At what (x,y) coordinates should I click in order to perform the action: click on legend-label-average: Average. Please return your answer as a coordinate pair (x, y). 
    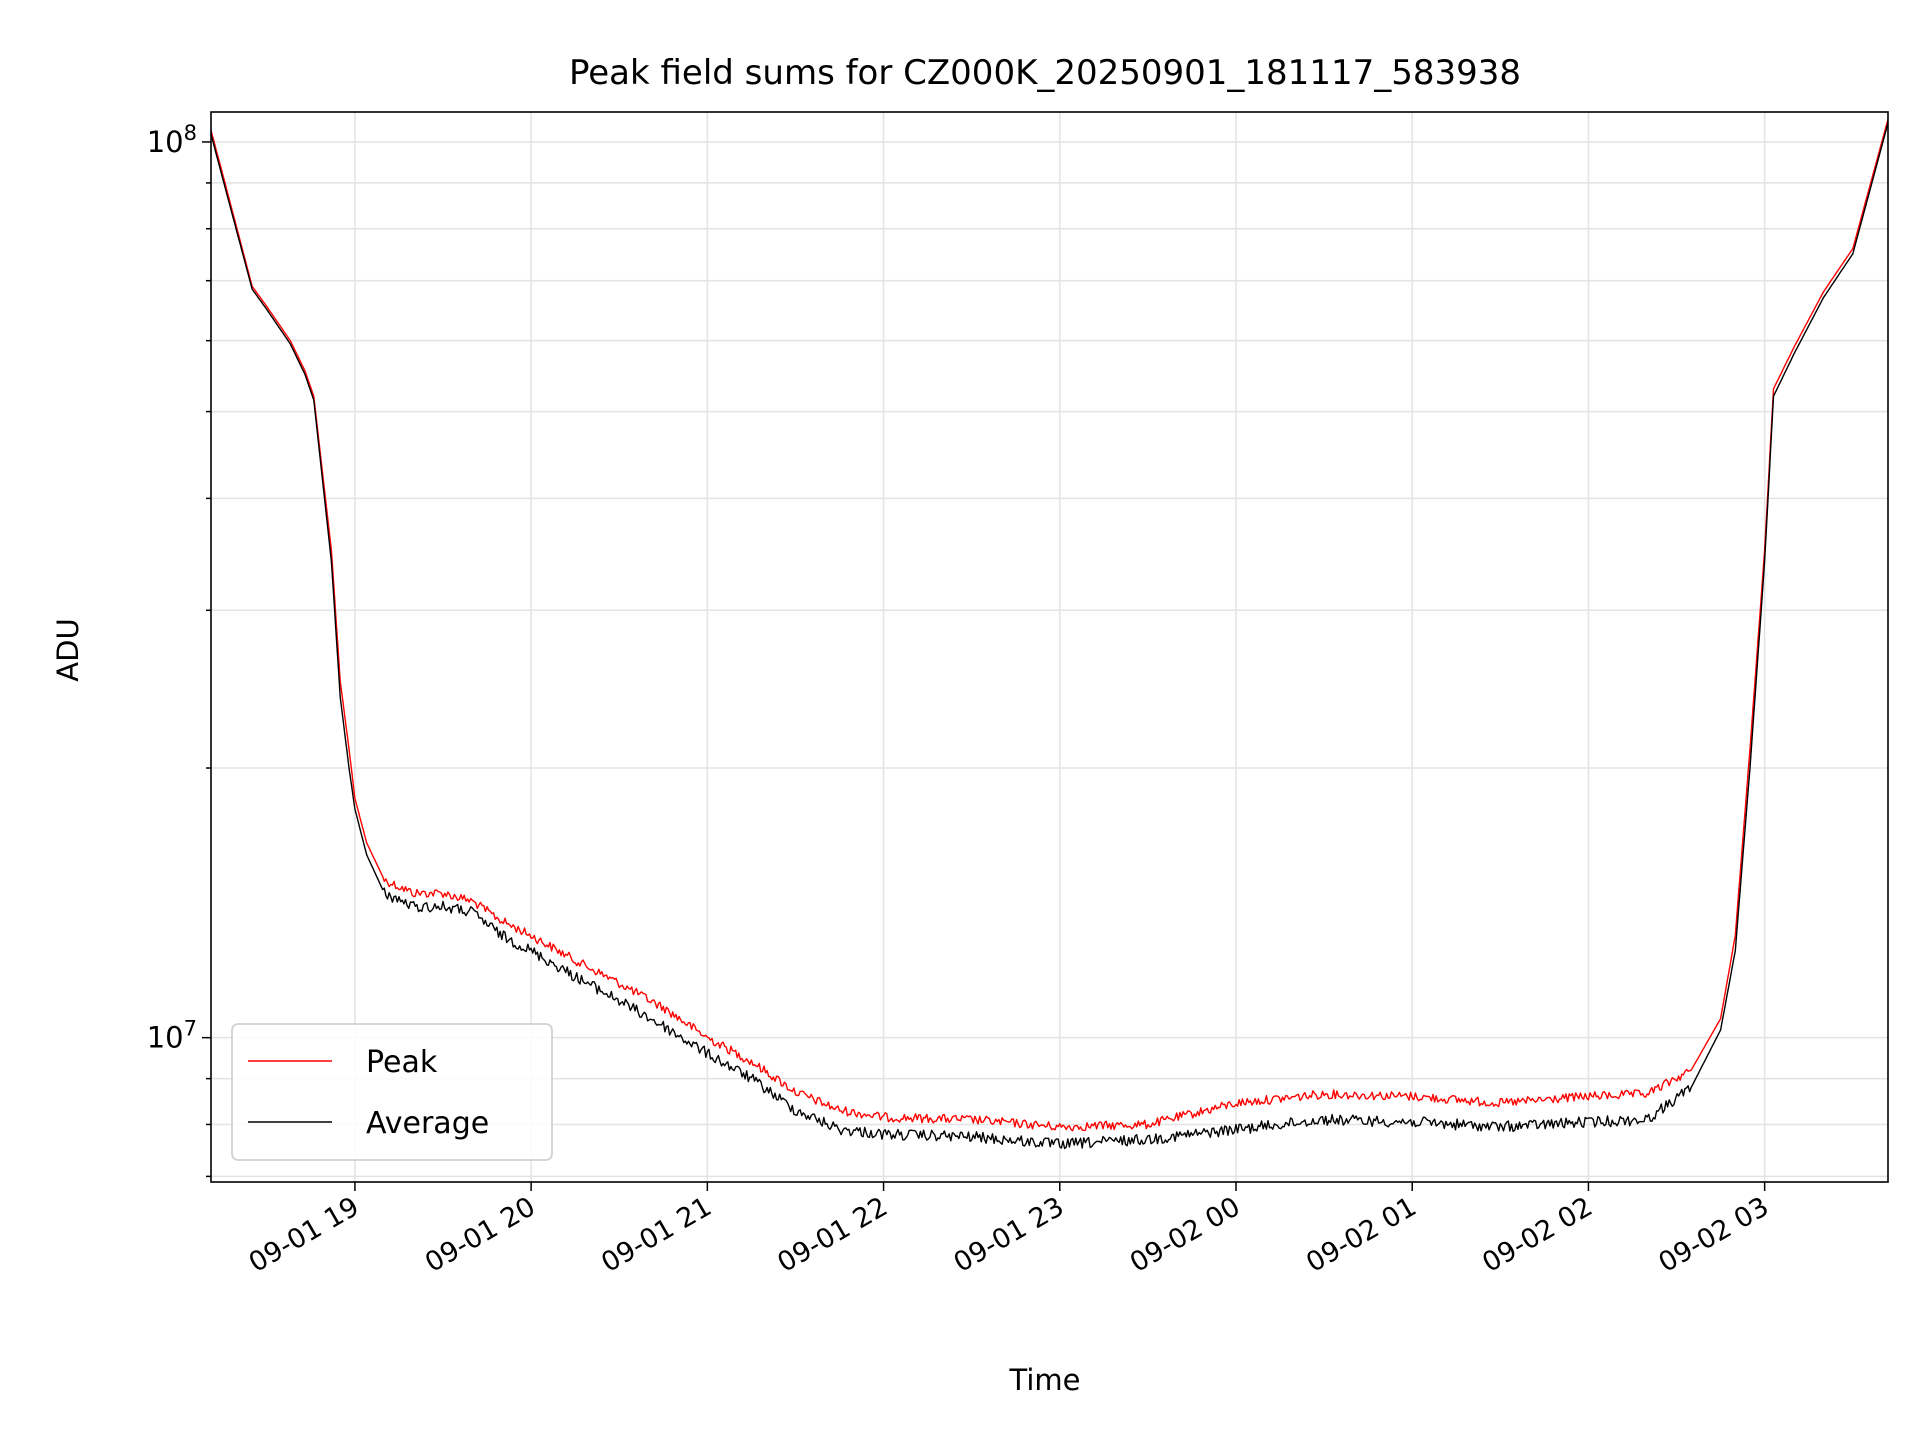
    Looking at the image, I should click on (427, 1123).